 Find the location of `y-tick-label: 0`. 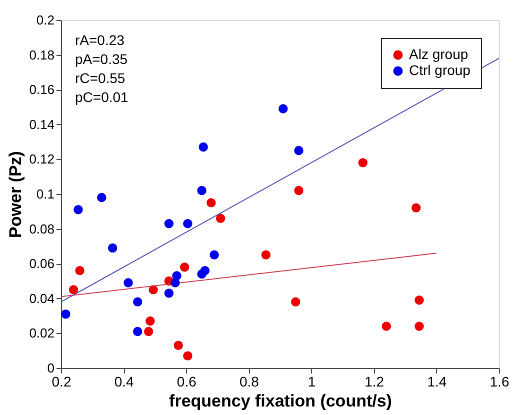

y-tick-label: 0 is located at coordinates (50, 368).